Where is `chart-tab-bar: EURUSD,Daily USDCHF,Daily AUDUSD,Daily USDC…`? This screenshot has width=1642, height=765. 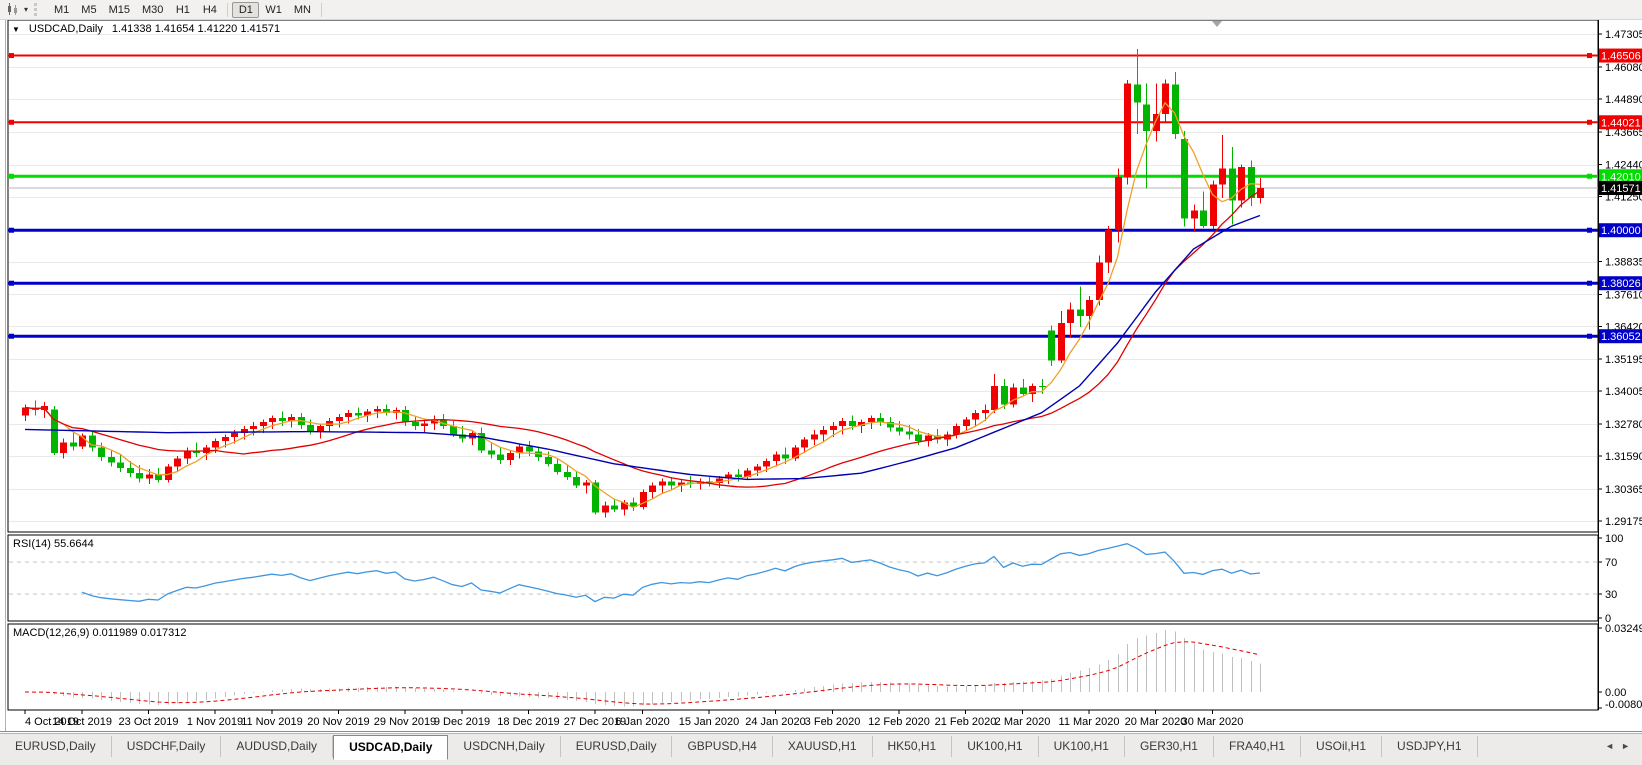
chart-tab-bar: EURUSD,Daily USDCHF,Daily AUDUSD,Daily USDC… is located at coordinates (821, 749).